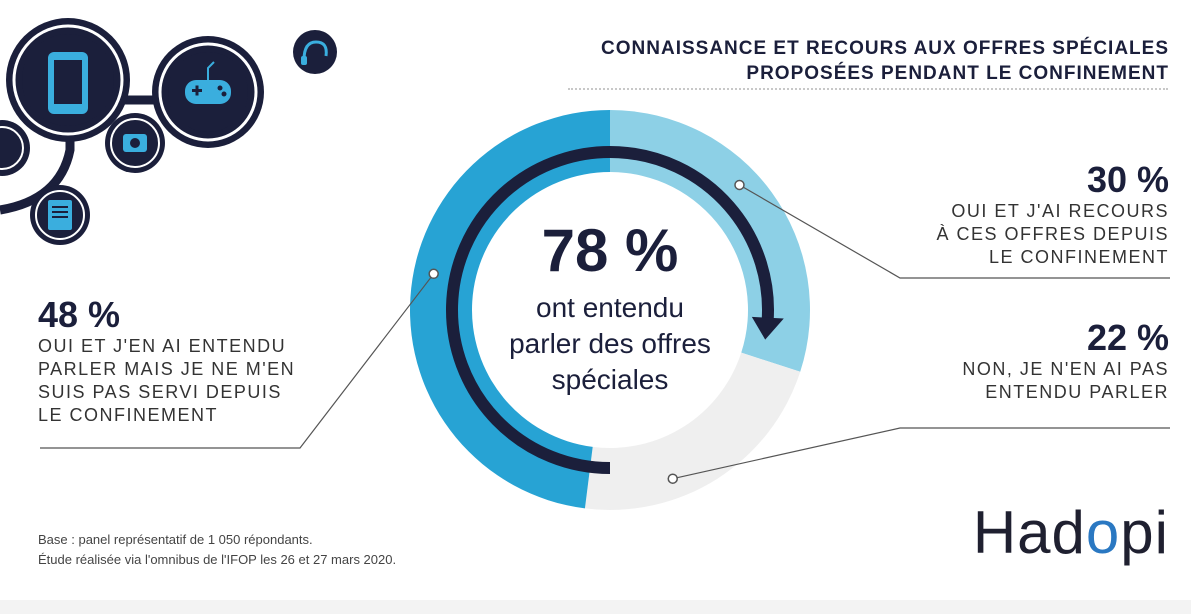 The height and width of the screenshot is (614, 1191). I want to click on logo-text-part-1: Had, so click(1029, 532).